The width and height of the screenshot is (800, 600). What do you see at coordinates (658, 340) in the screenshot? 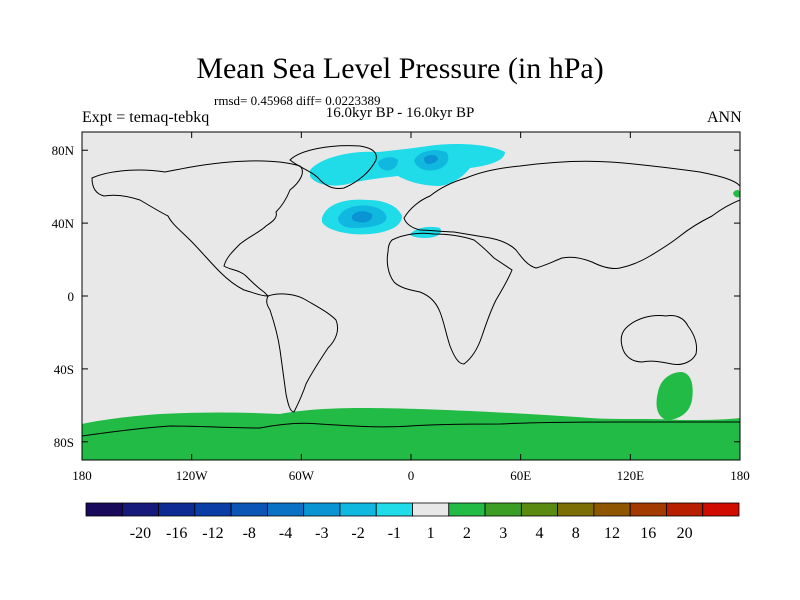
I see `coastline-australia` at bounding box center [658, 340].